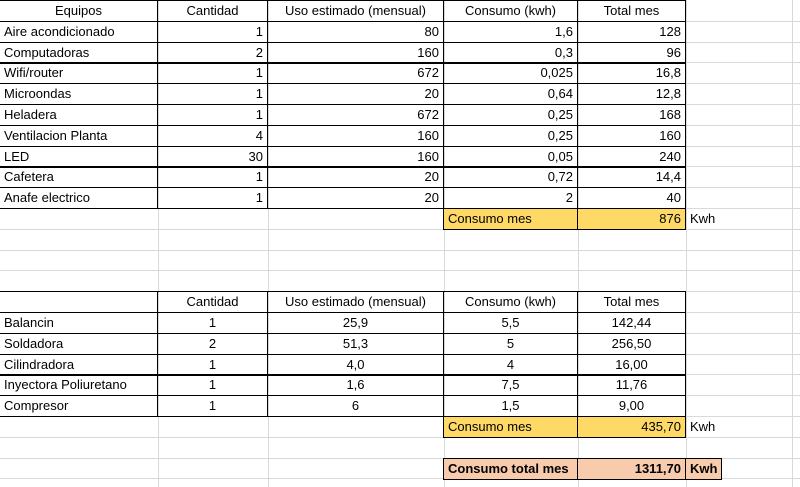  Describe the element at coordinates (631, 11) in the screenshot. I see `table1-header-total-mes: Total mes` at that location.